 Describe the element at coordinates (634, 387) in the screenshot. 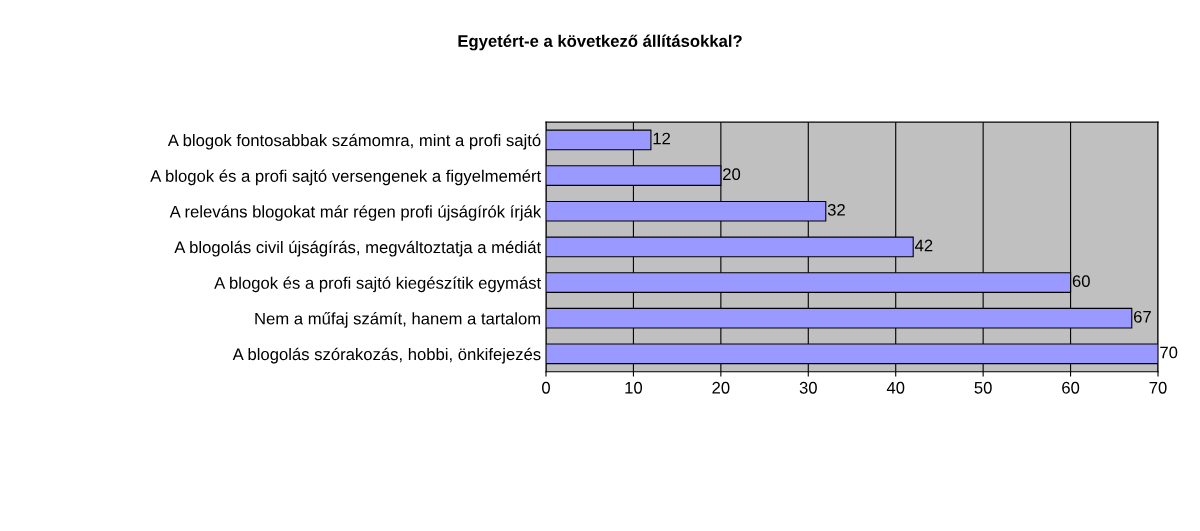

I see `x-tick-label: 10` at that location.